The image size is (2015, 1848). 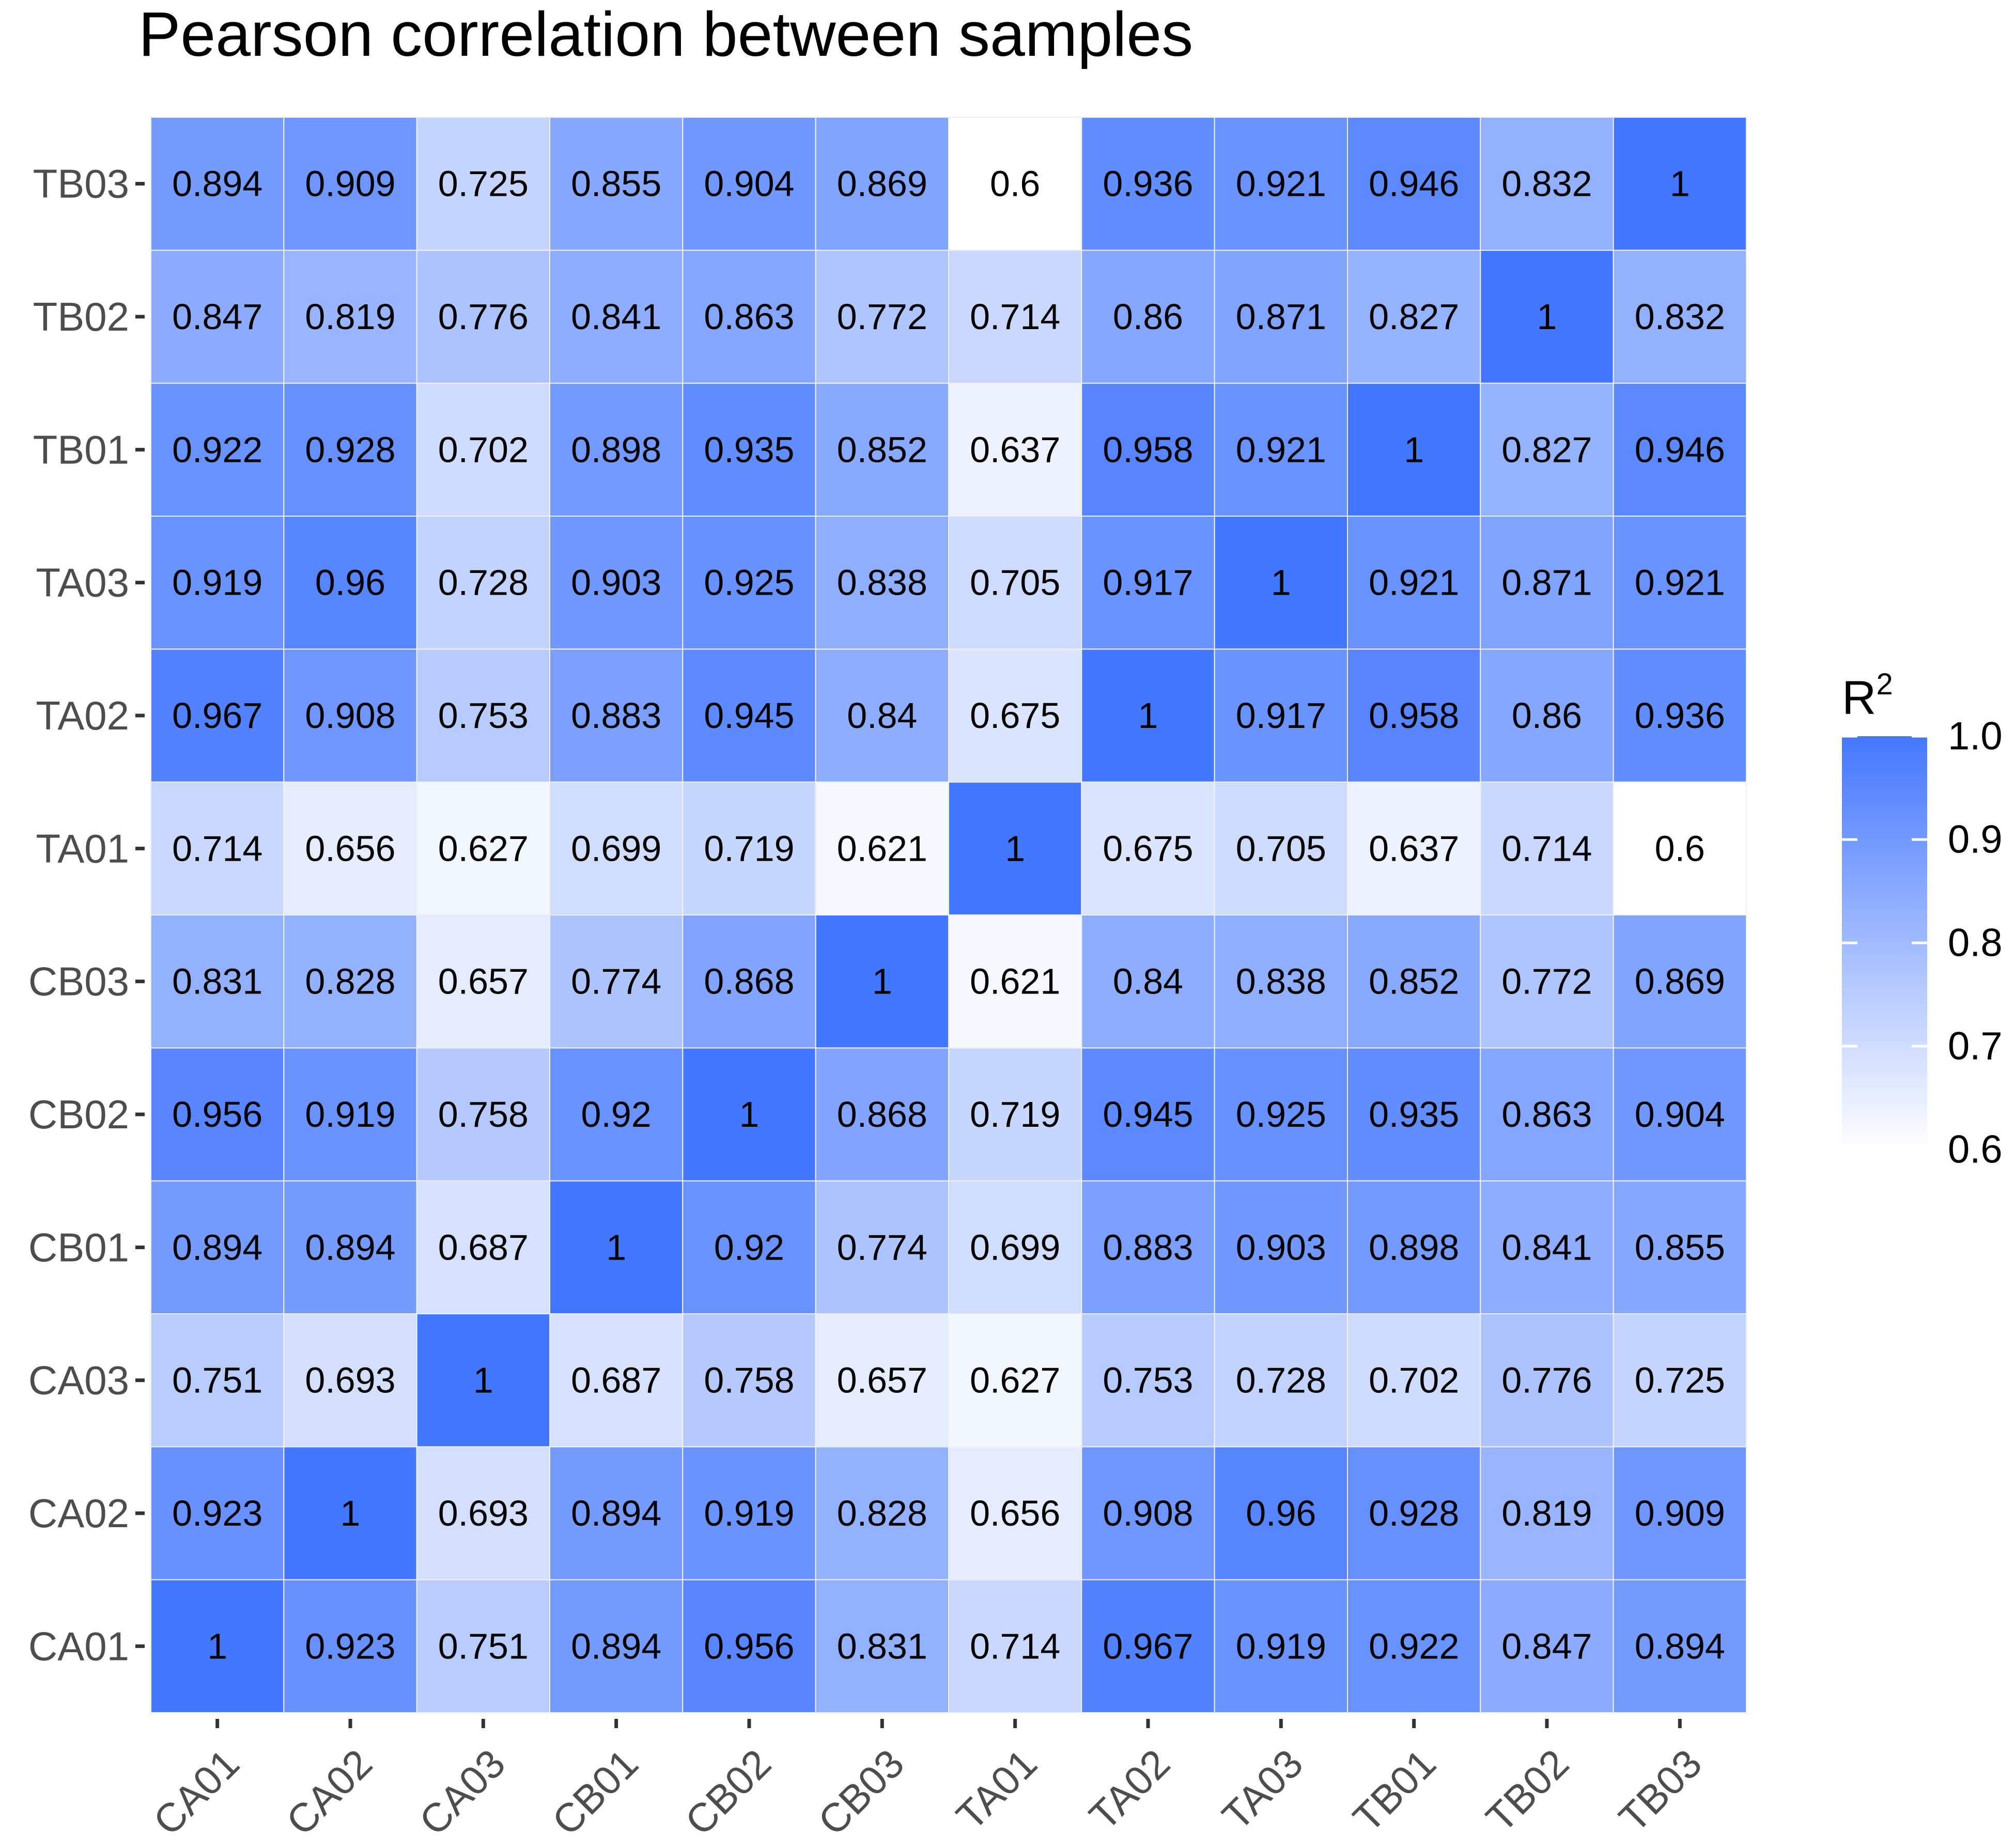 I want to click on heatmap-cell-CB02-TB02, so click(x=1547, y=1114).